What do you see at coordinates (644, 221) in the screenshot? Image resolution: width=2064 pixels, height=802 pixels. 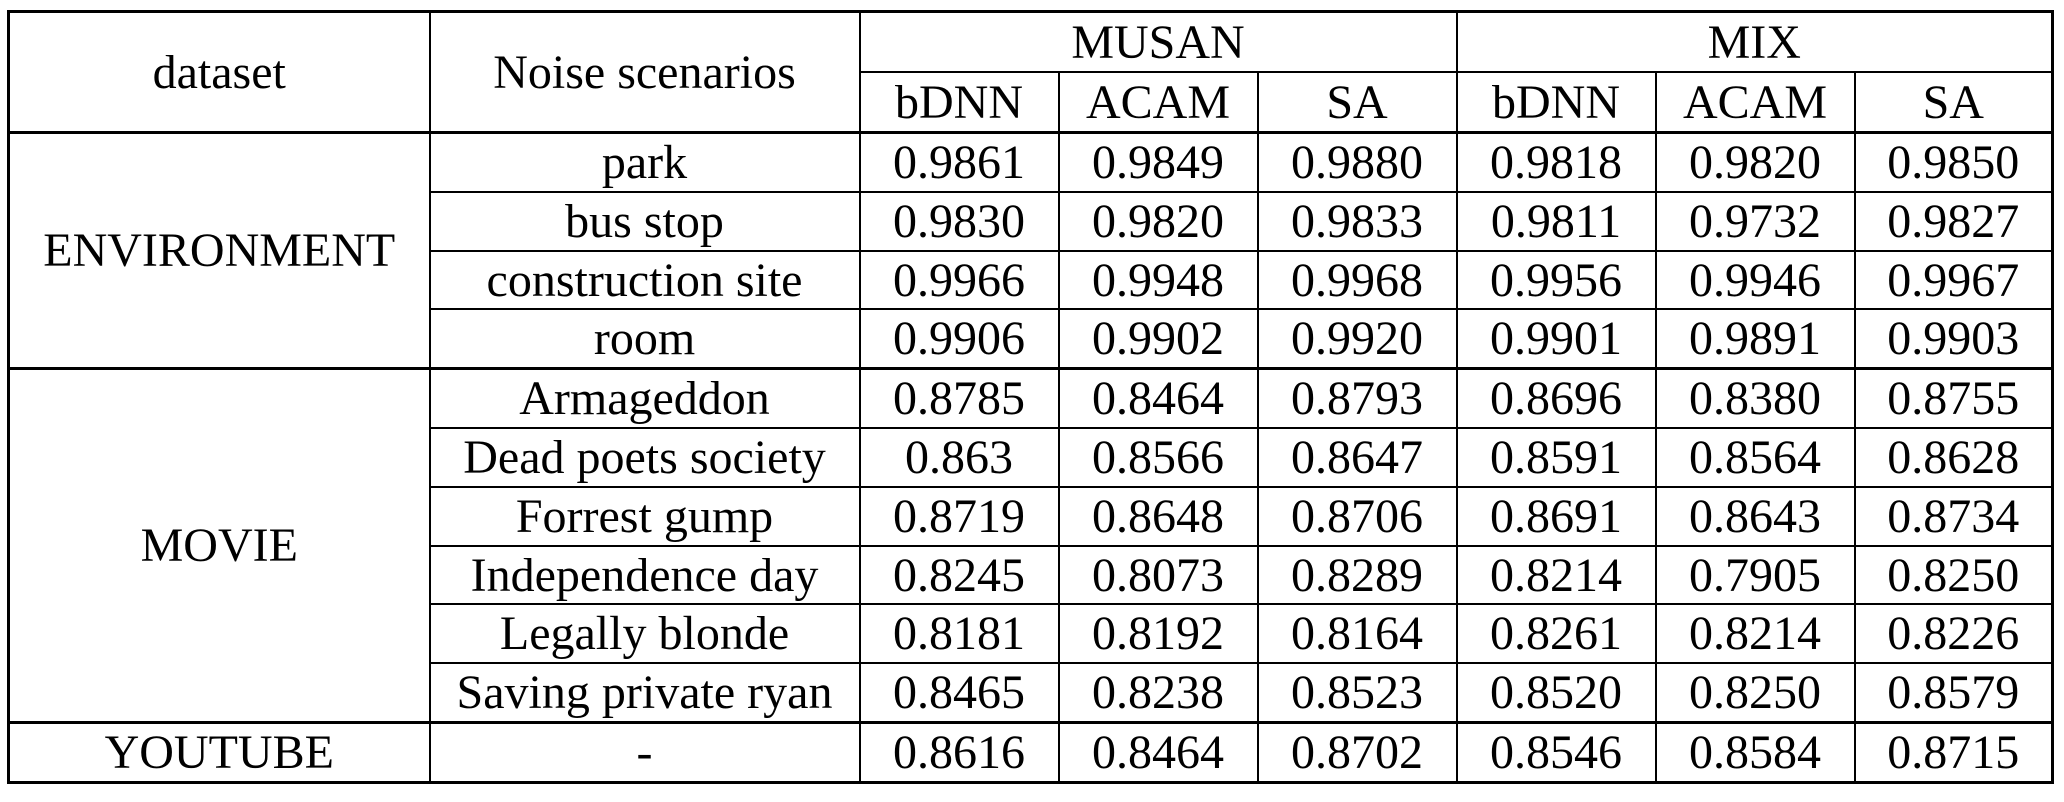 I see `scenario-cell: bus stop` at bounding box center [644, 221].